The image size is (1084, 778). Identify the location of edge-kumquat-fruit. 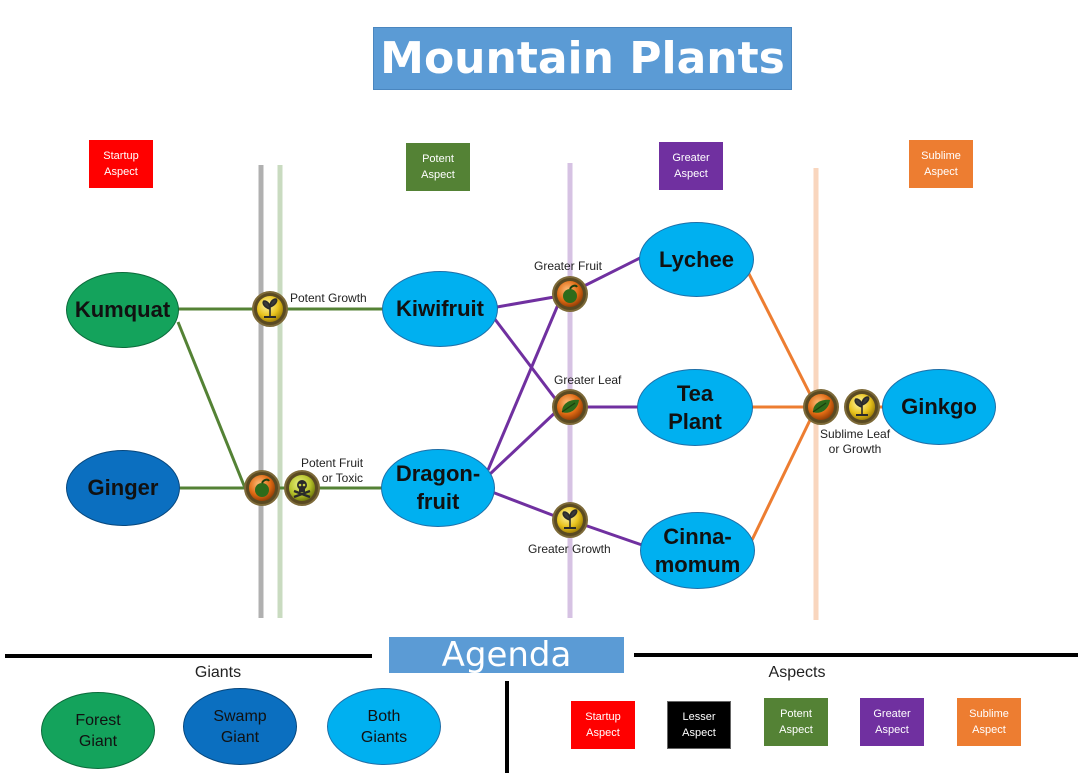
(211, 405).